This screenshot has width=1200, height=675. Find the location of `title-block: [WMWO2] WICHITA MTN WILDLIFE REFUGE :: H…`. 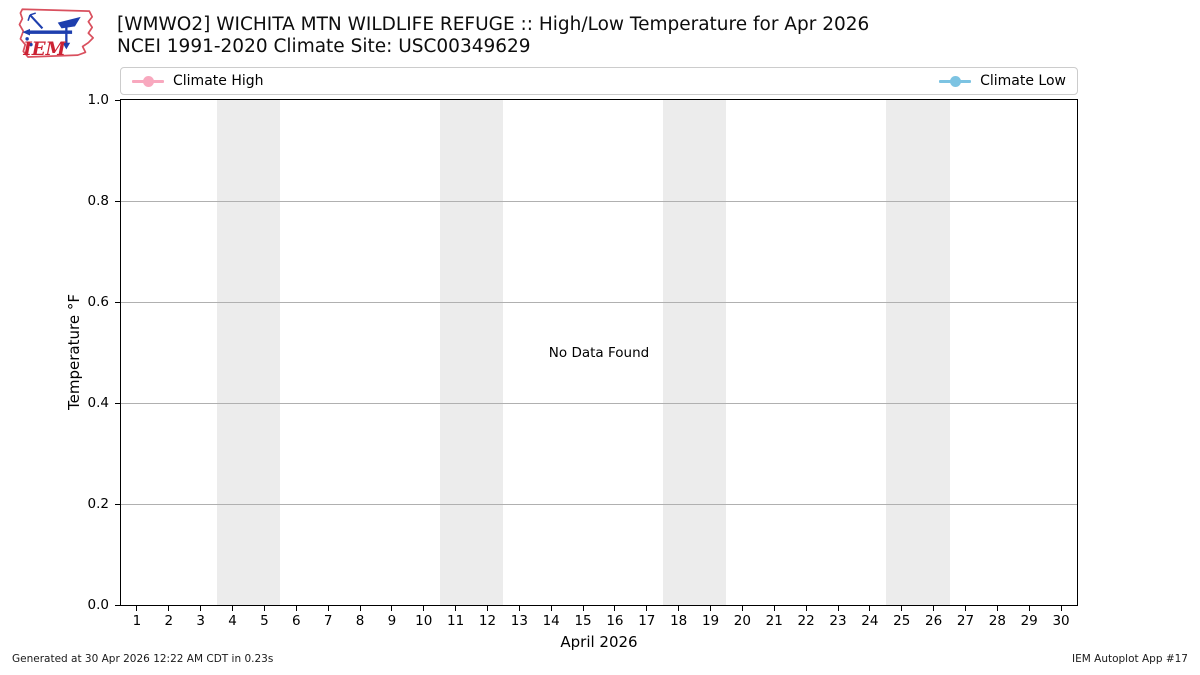

title-block: [WMWO2] WICHITA MTN WILDLIFE REFUGE :: H… is located at coordinates (493, 36).